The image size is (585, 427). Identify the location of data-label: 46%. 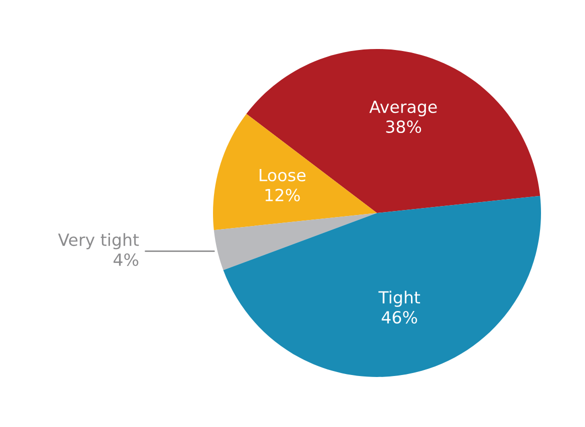
(400, 317).